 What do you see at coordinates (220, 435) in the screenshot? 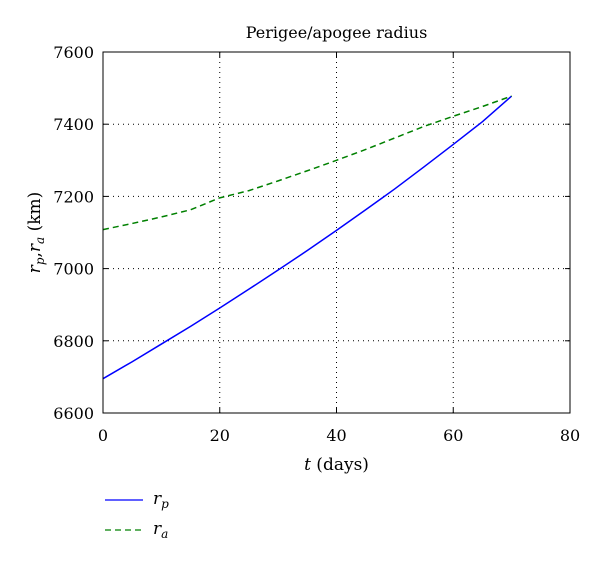
I see `x-tick-label: 20` at bounding box center [220, 435].